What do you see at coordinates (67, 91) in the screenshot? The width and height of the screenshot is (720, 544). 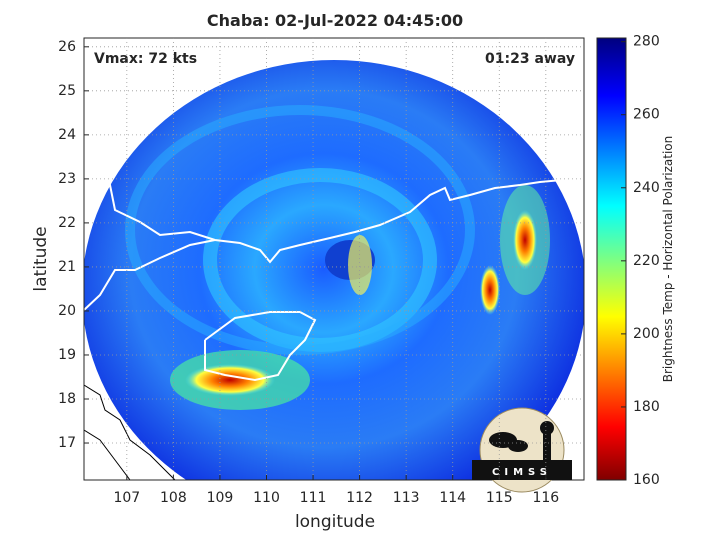 I see `y-tick-label: 25` at bounding box center [67, 91].